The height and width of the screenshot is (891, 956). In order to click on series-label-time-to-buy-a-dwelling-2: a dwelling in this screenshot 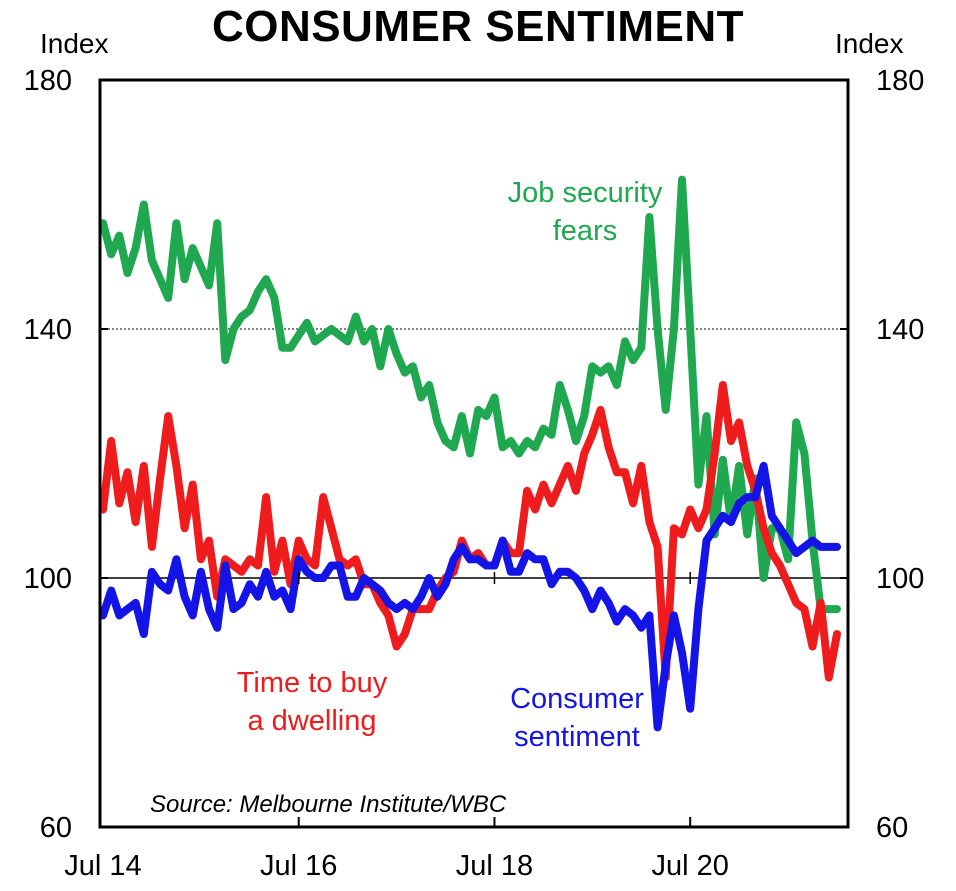, I will do `click(312, 721)`.